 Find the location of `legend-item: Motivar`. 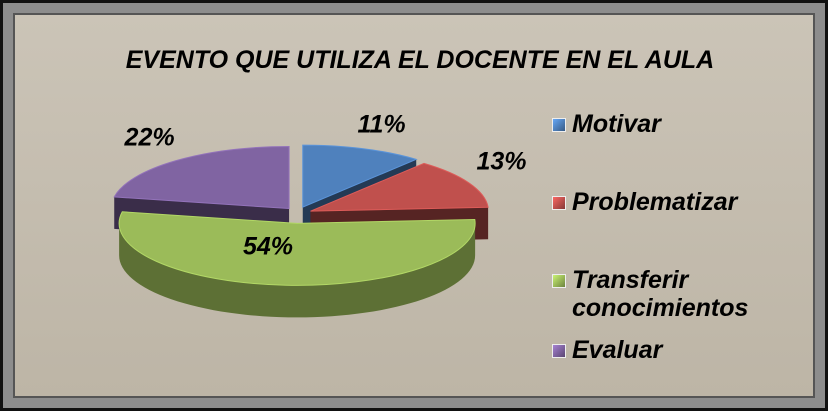

legend-item: Motivar is located at coordinates (682, 124).